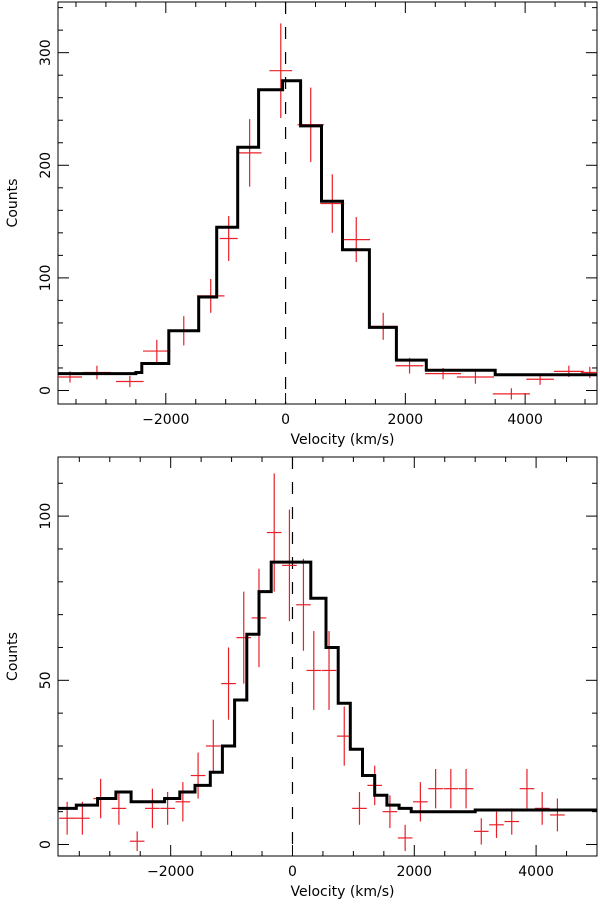 The image size is (600, 904). What do you see at coordinates (46, 52) in the screenshot?
I see `y-tick-label: 300` at bounding box center [46, 52].